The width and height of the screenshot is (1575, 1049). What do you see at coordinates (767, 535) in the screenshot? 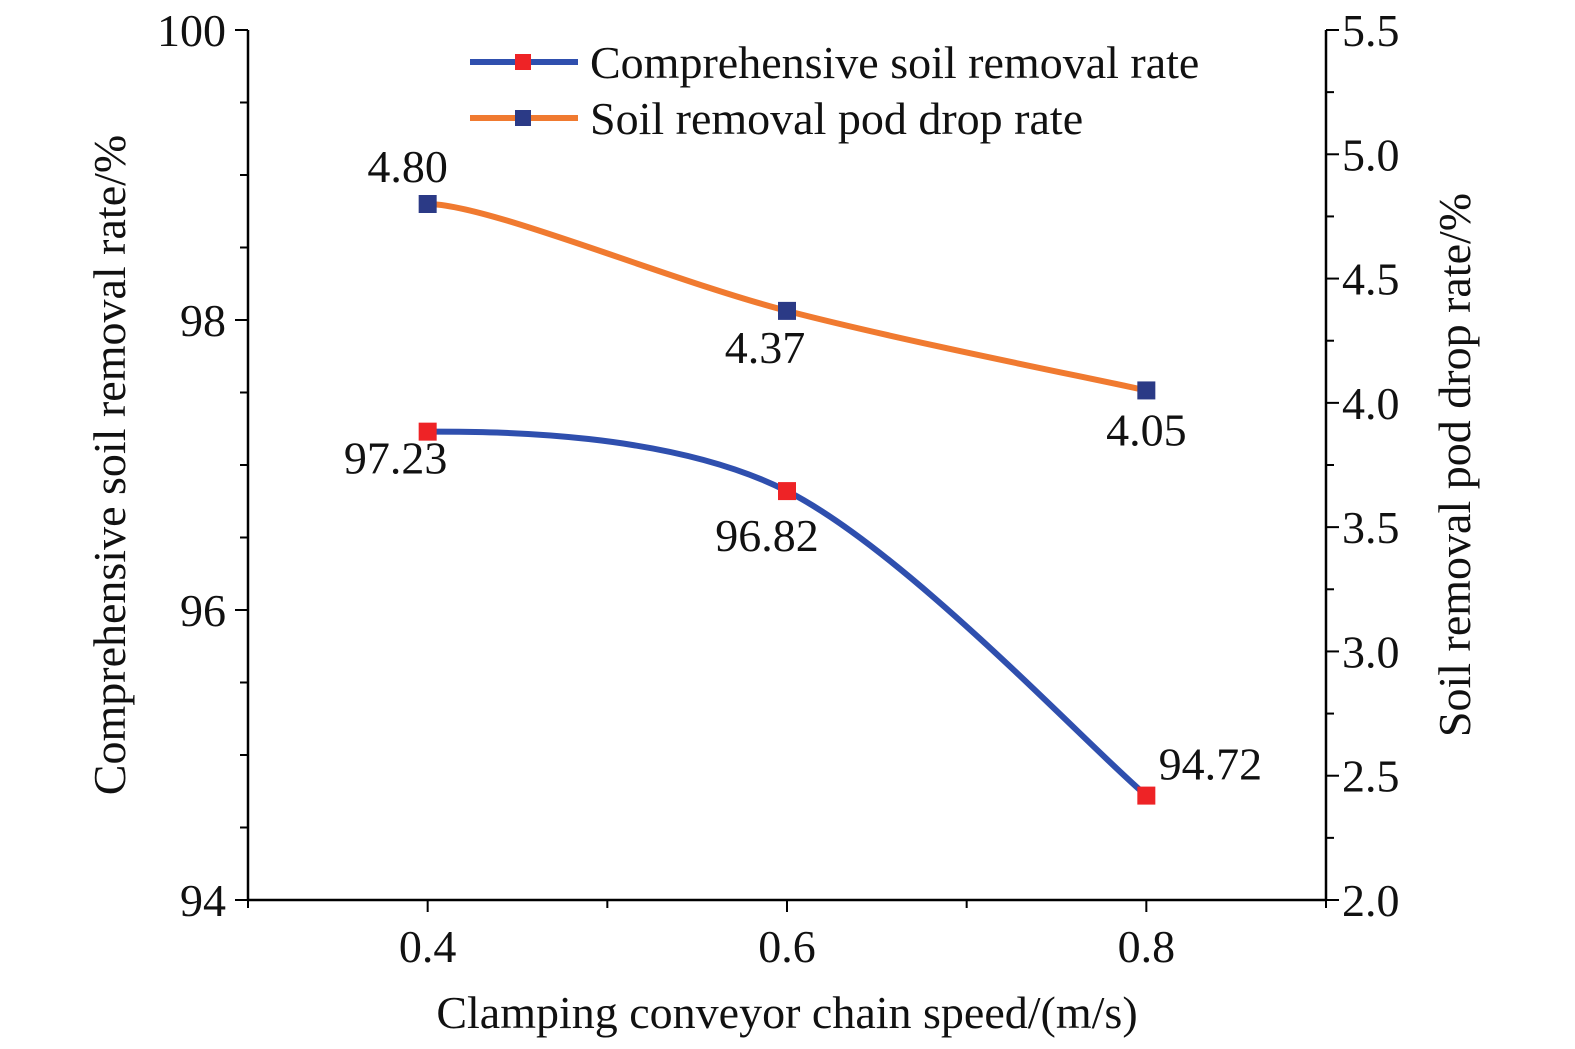
I see `data-label-removal-rate: 96.82` at bounding box center [767, 535].